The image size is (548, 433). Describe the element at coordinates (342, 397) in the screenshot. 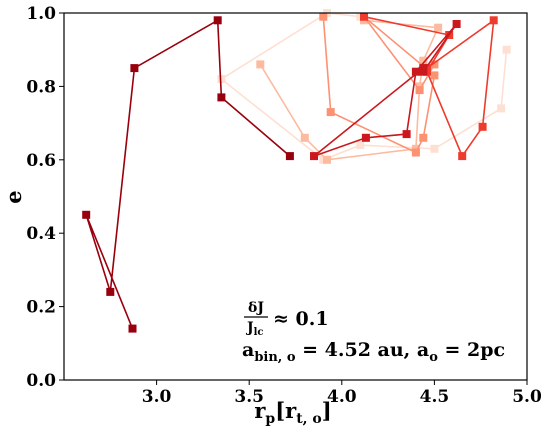

I see `x-tick-label: 4.0` at that location.